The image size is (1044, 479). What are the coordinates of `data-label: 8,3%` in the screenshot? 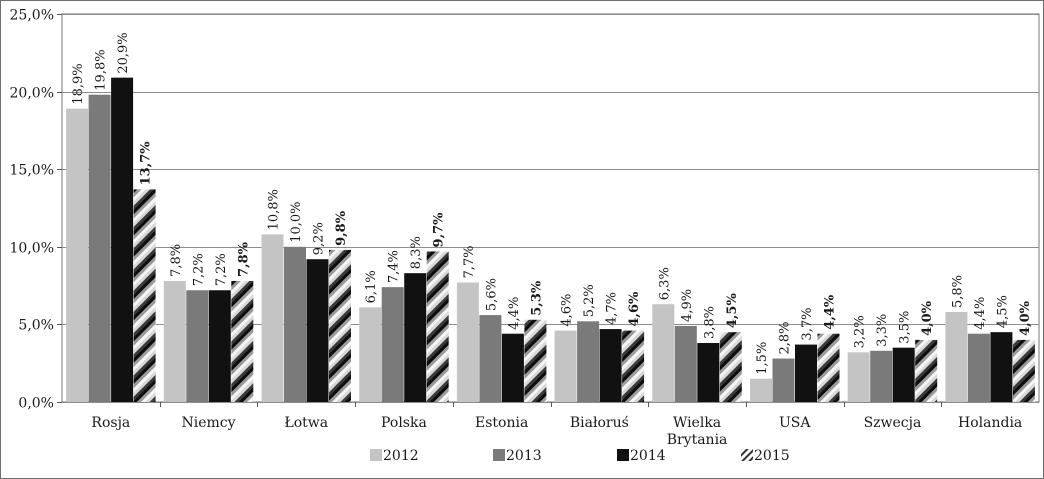 It's located at (416, 252).